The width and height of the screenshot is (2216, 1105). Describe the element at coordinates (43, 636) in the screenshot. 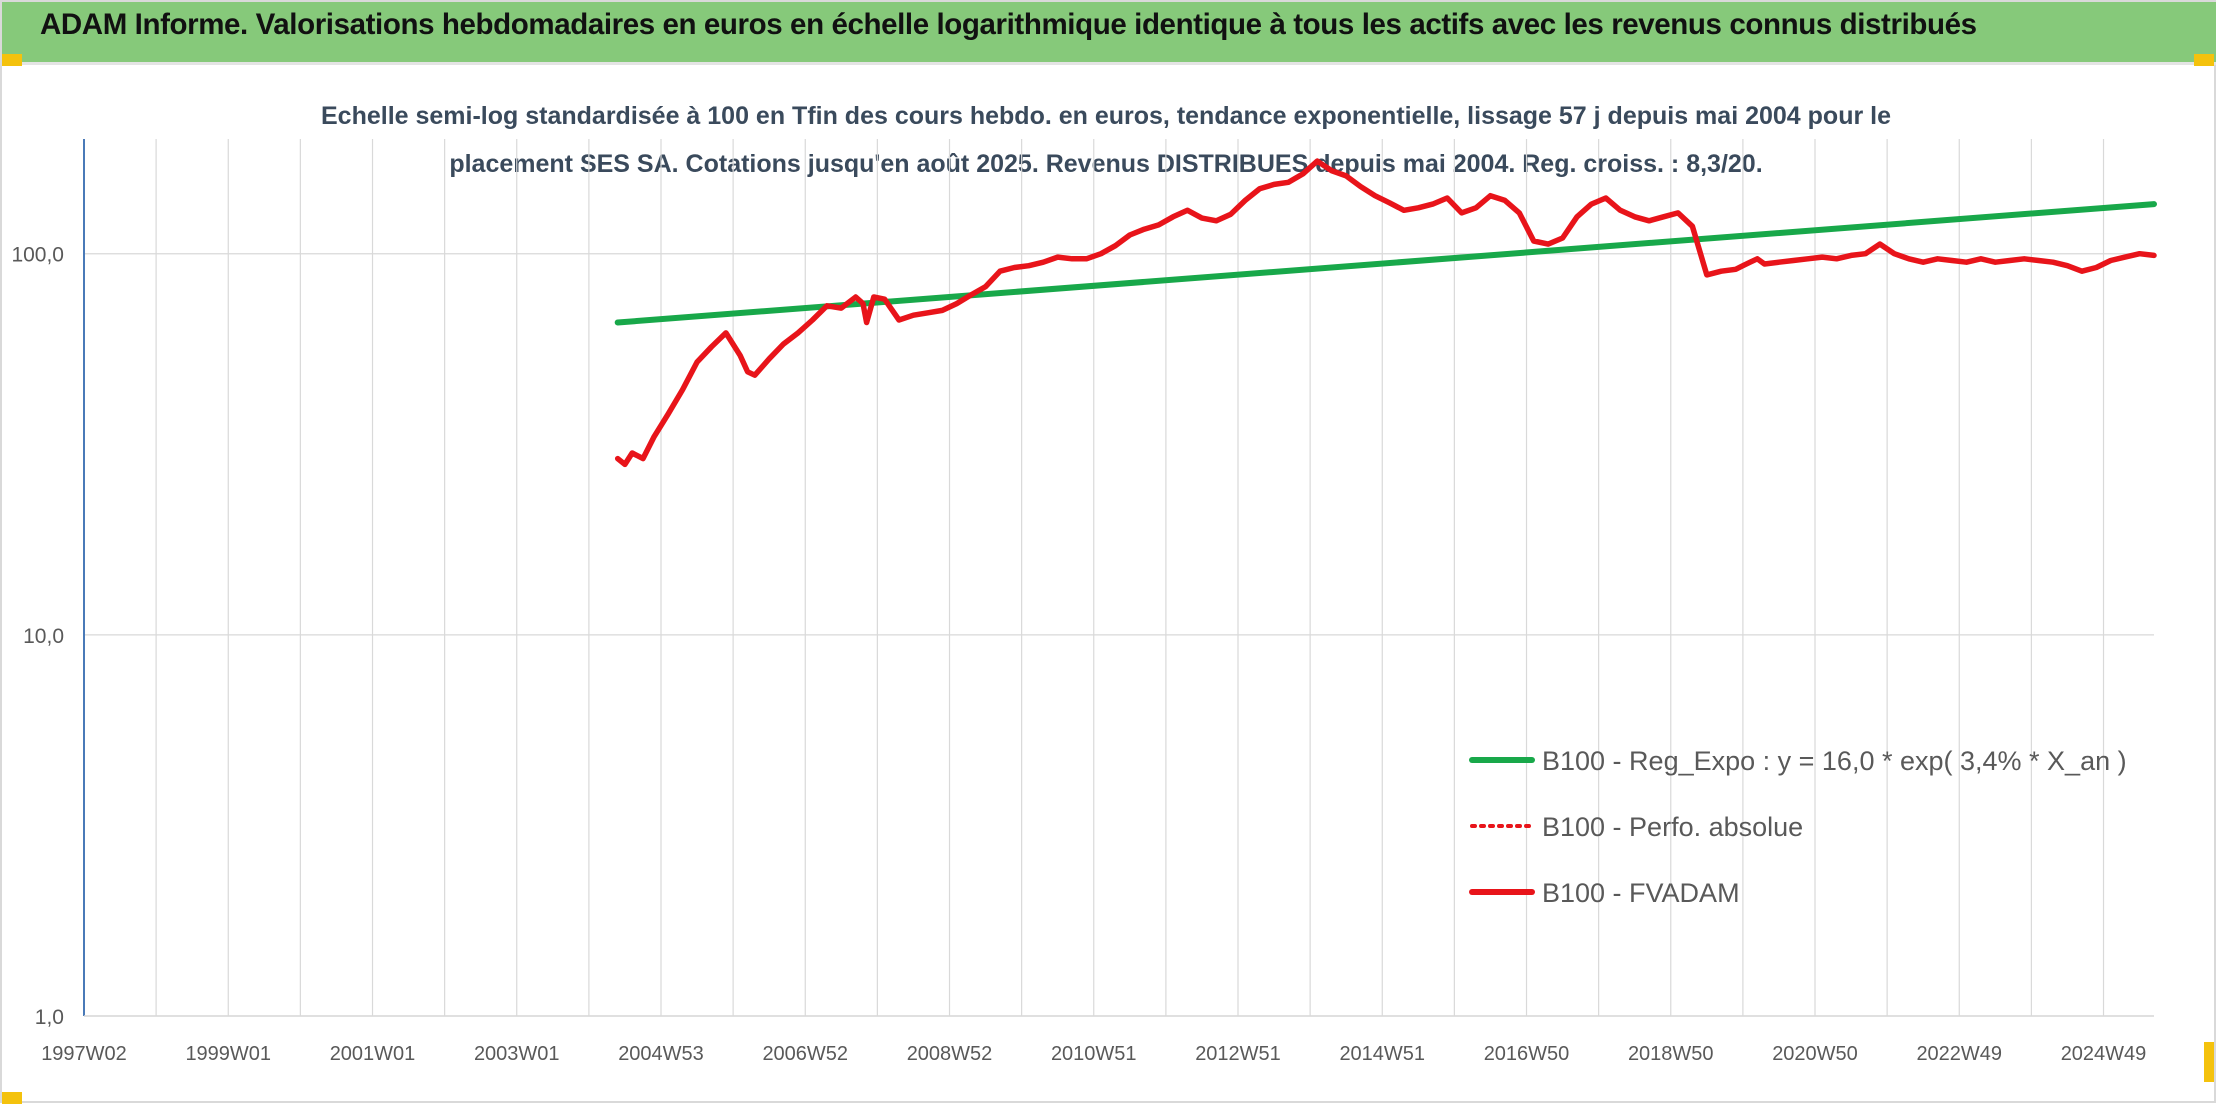

I see `y-tick-label: 10,0` at that location.